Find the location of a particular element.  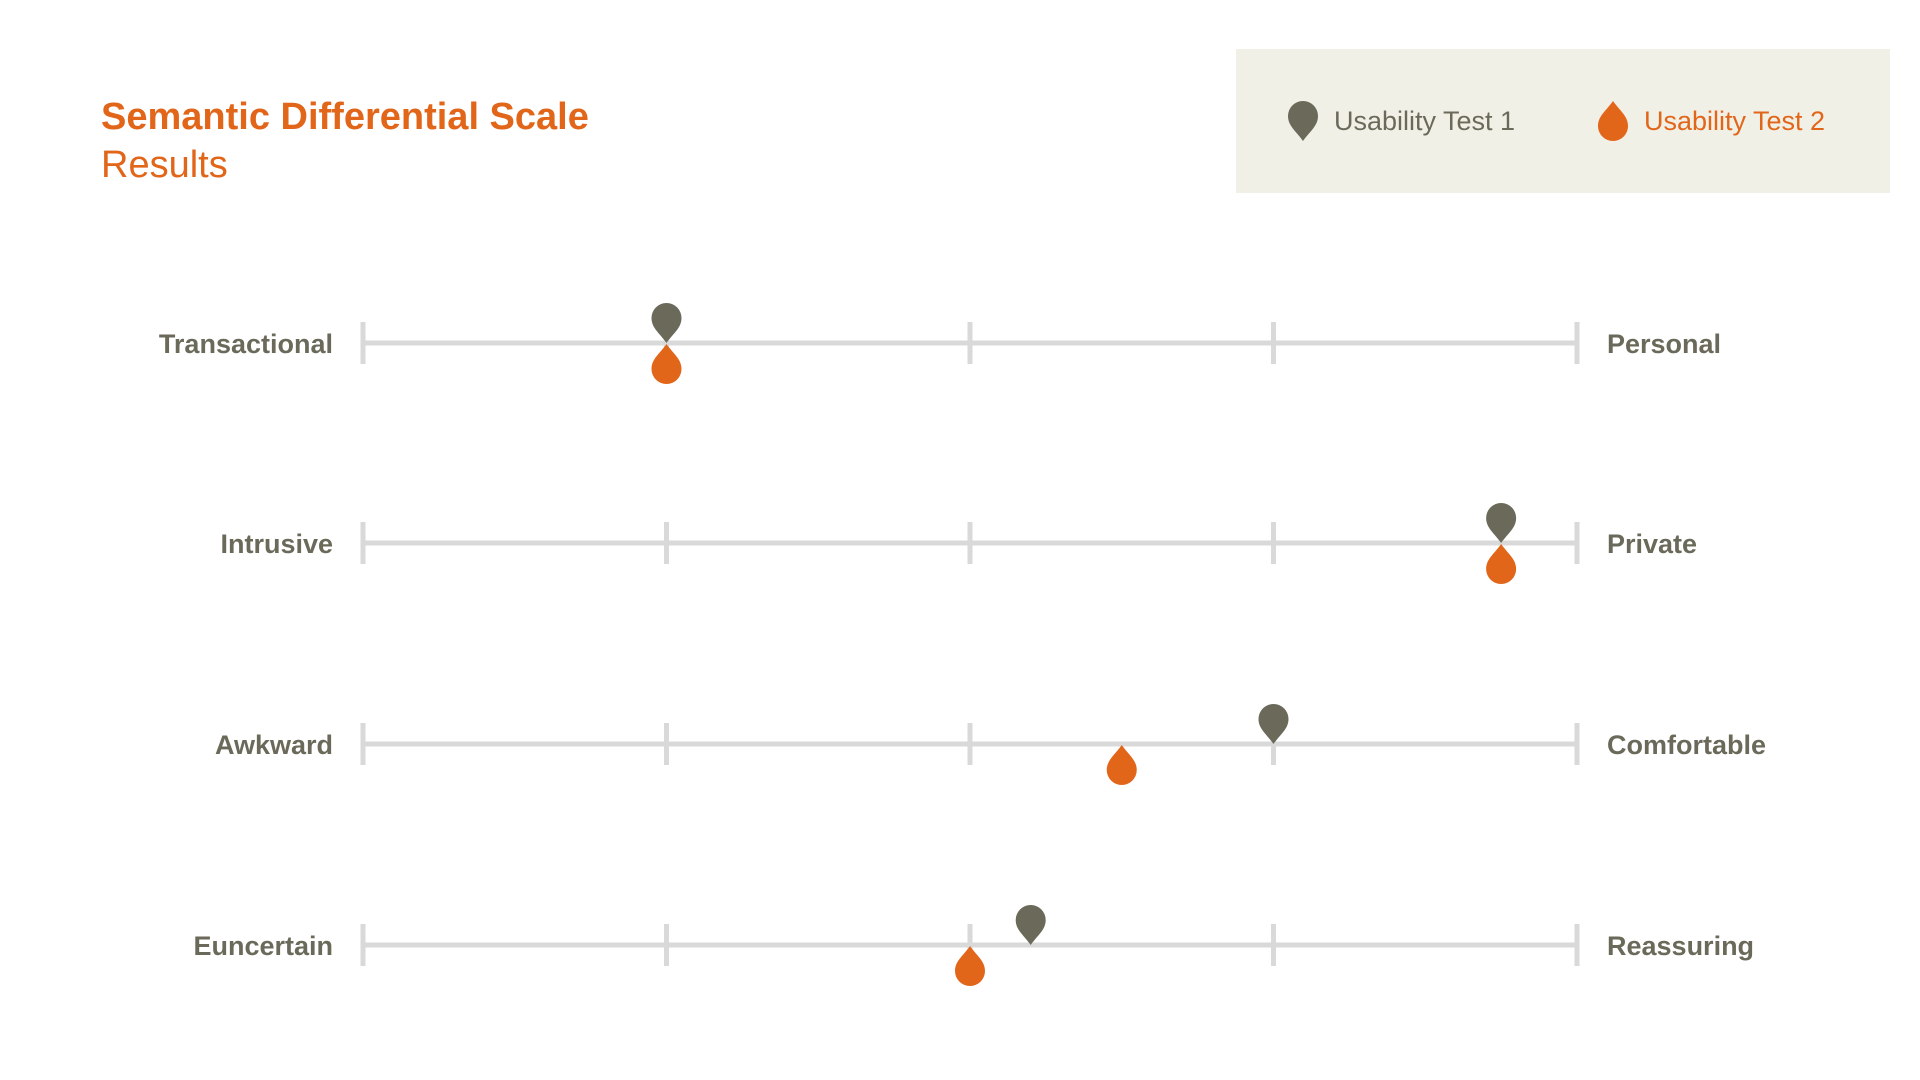

scale-left-label: Awkward is located at coordinates (274, 745).